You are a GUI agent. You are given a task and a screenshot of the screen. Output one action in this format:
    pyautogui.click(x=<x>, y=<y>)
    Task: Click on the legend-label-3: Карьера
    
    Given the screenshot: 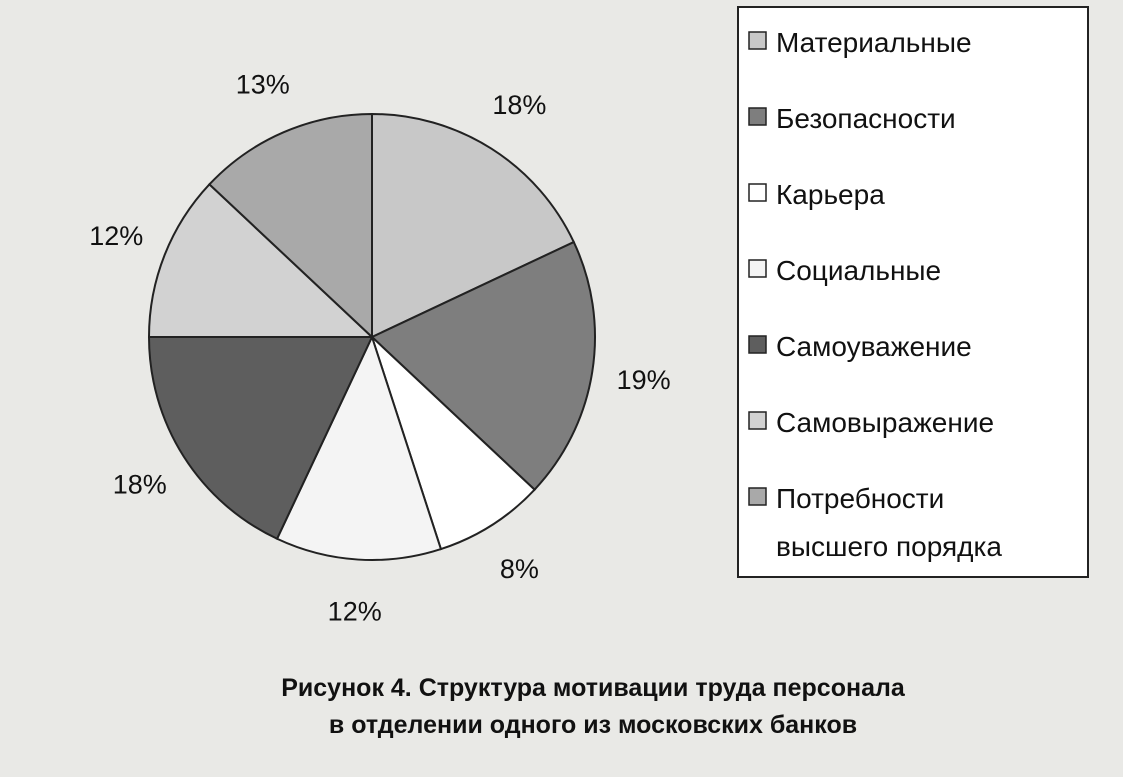 What is the action you would take?
    pyautogui.click(x=830, y=194)
    